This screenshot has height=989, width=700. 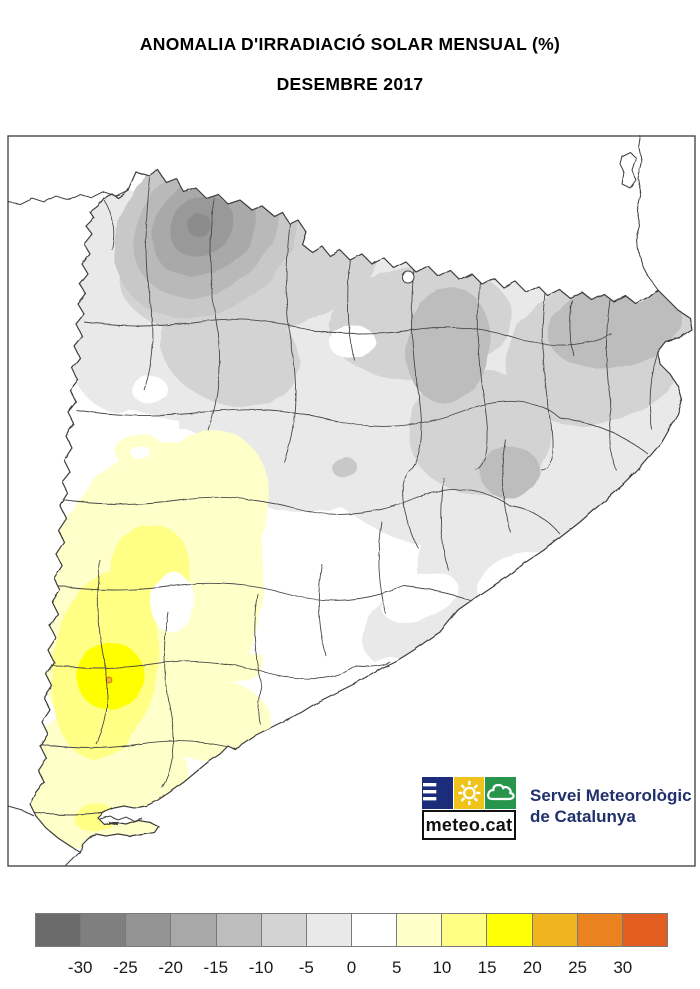 I want to click on legend-tick-label: 5, so click(x=396, y=967).